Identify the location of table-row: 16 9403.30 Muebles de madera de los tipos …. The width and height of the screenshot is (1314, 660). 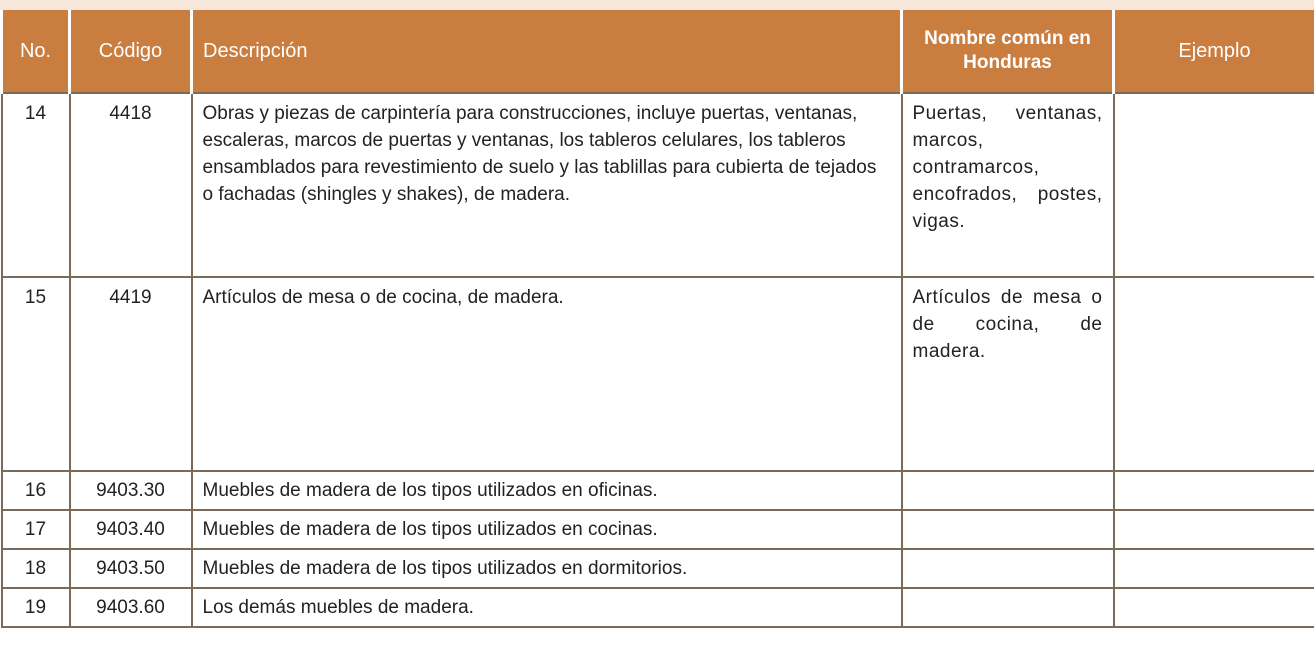
(657, 490).